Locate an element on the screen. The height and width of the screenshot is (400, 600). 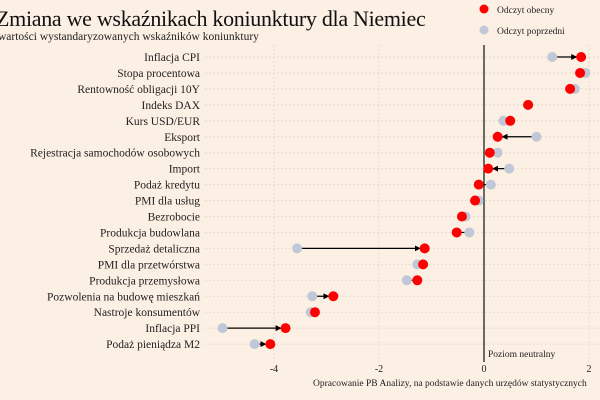
category-label: Import is located at coordinates (185, 170).